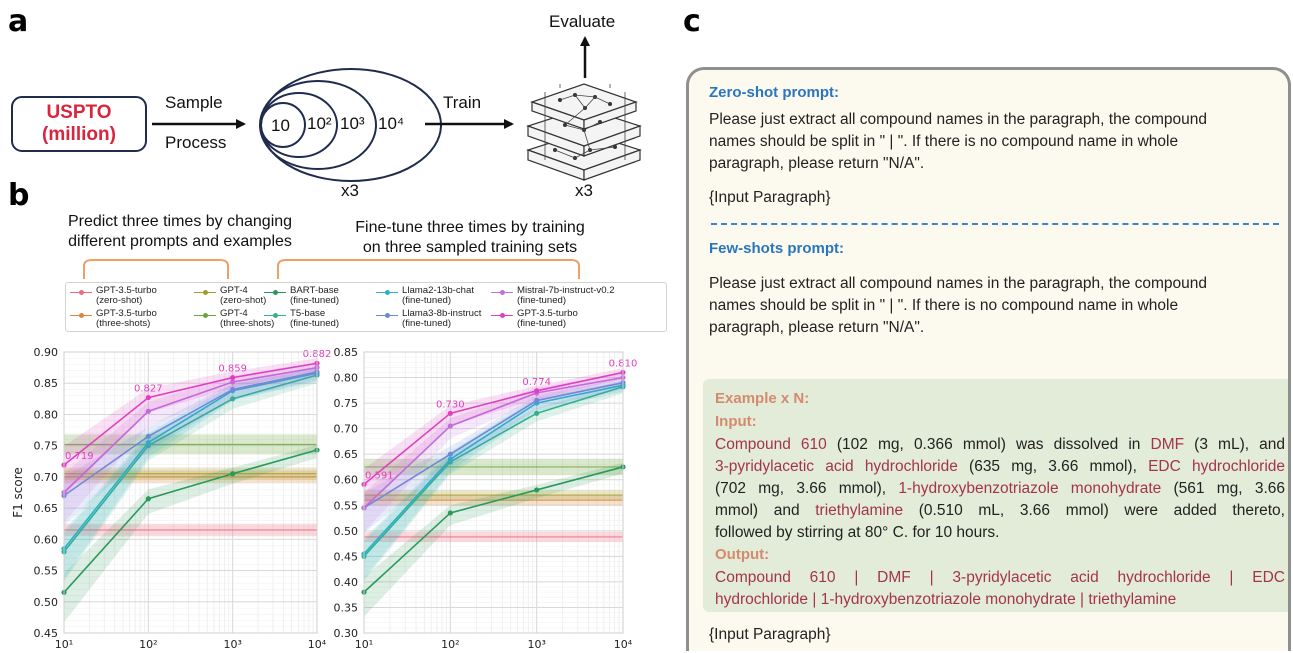  Describe the element at coordinates (156, 269) in the screenshot. I see `left-bracket` at that location.